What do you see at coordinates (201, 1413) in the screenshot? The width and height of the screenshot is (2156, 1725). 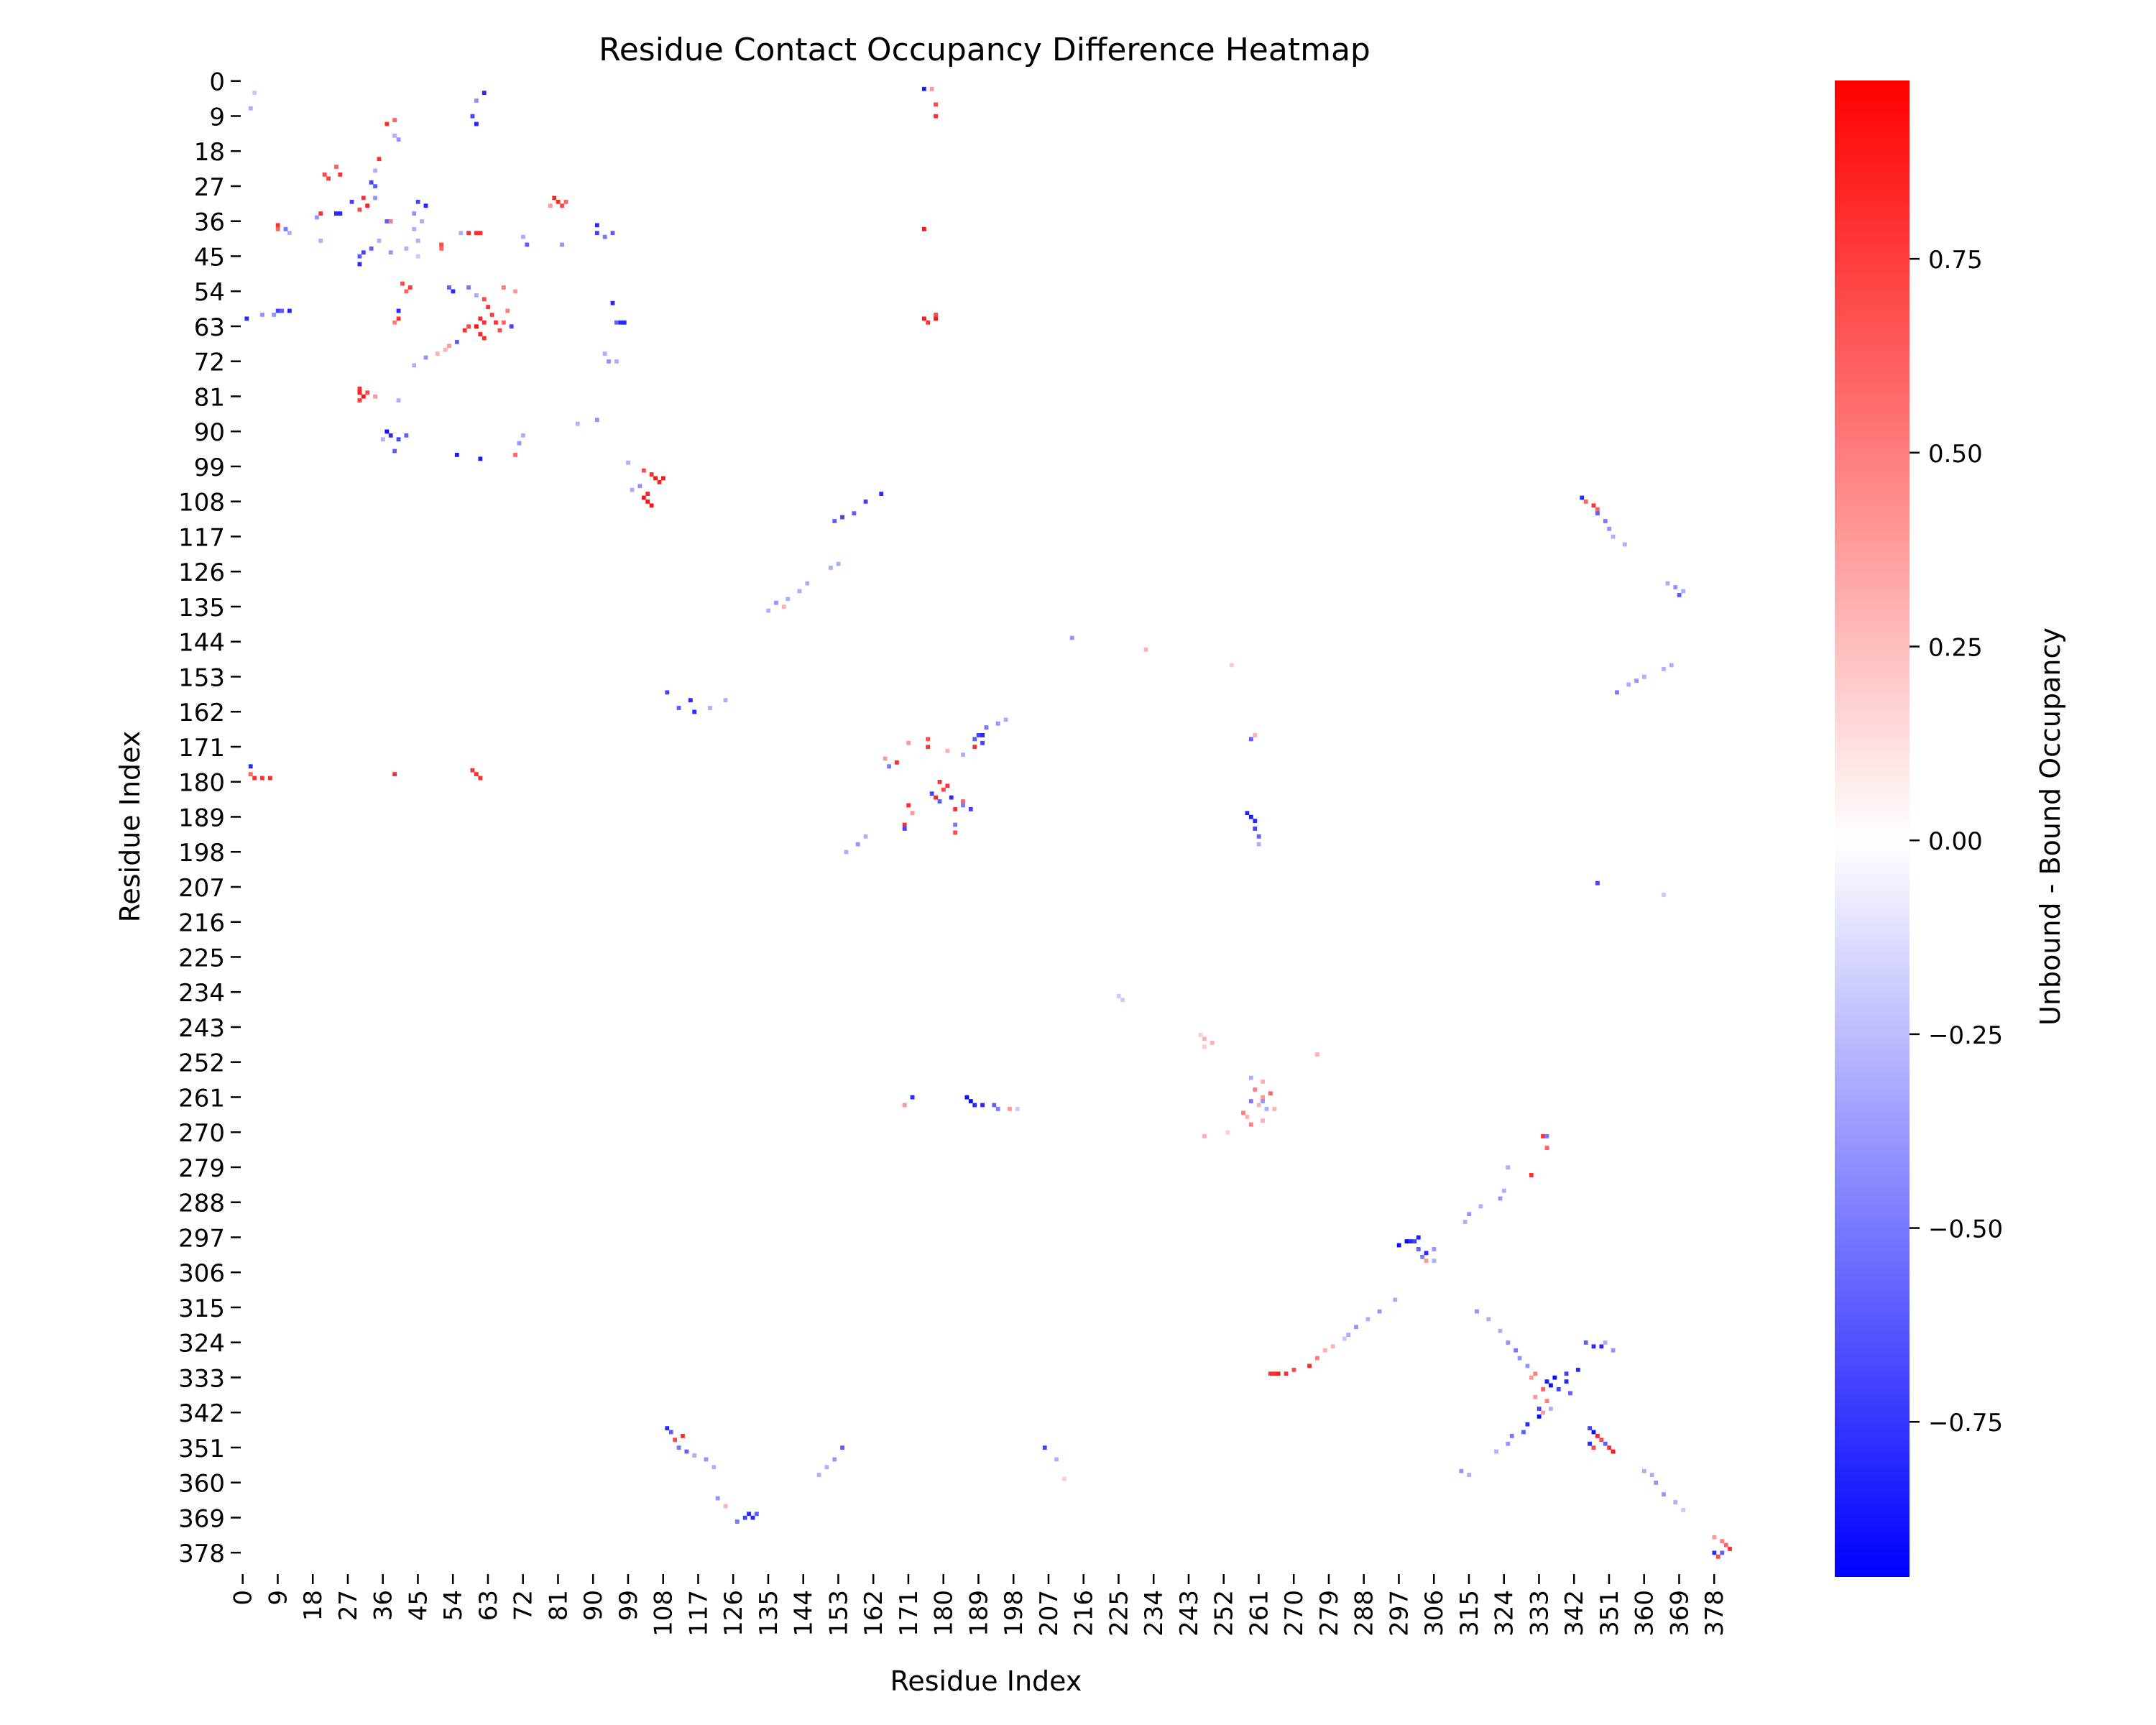 I see `y-tick-label: 342` at bounding box center [201, 1413].